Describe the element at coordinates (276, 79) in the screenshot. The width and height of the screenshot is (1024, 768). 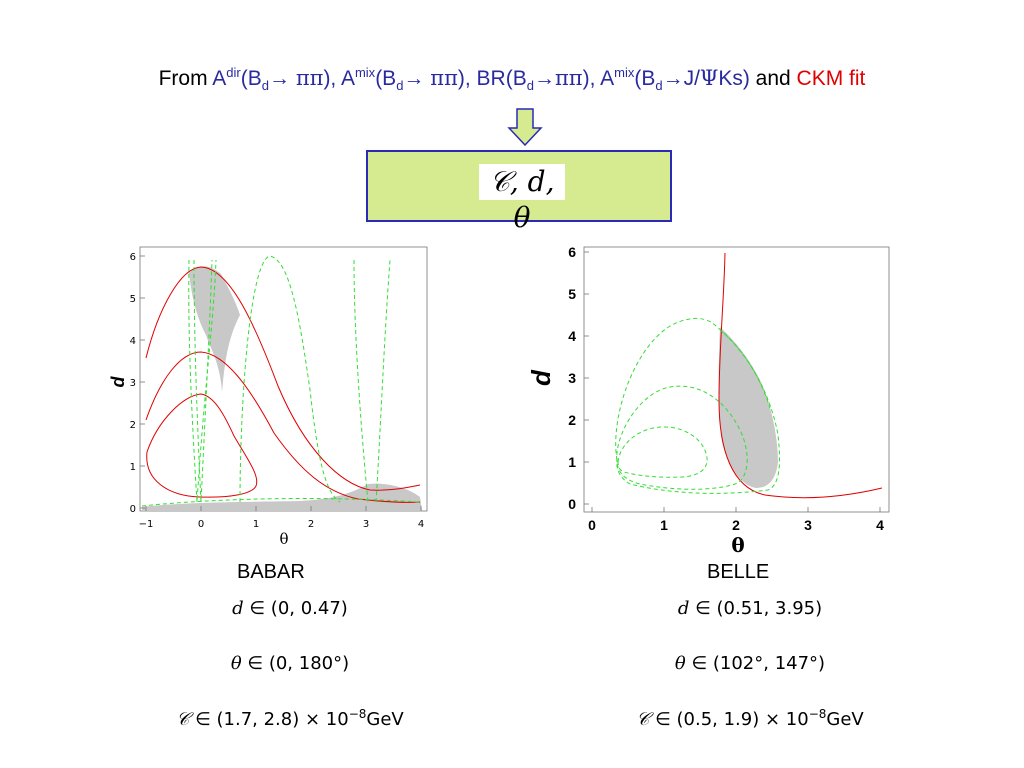
I see `title-a-dir: Adir(Bd→ ππ),` at that location.